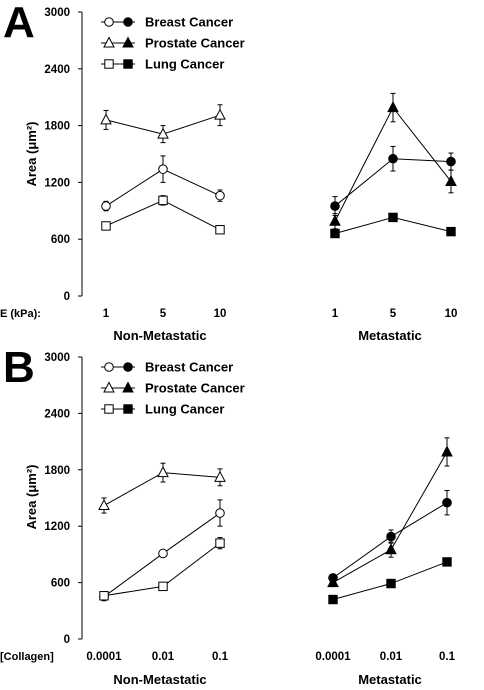 Image resolution: width=484 pixels, height=690 pixels. Describe the element at coordinates (159, 335) in the screenshot. I see `panel-a-group-label-nonmetastatic: Non-Metastatic` at that location.